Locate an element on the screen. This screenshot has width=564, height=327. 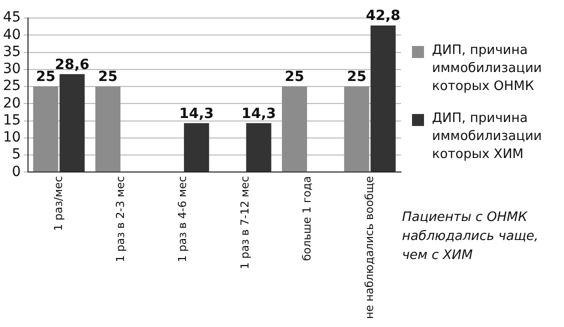
y-tick-label: 35 is located at coordinates (11, 52).